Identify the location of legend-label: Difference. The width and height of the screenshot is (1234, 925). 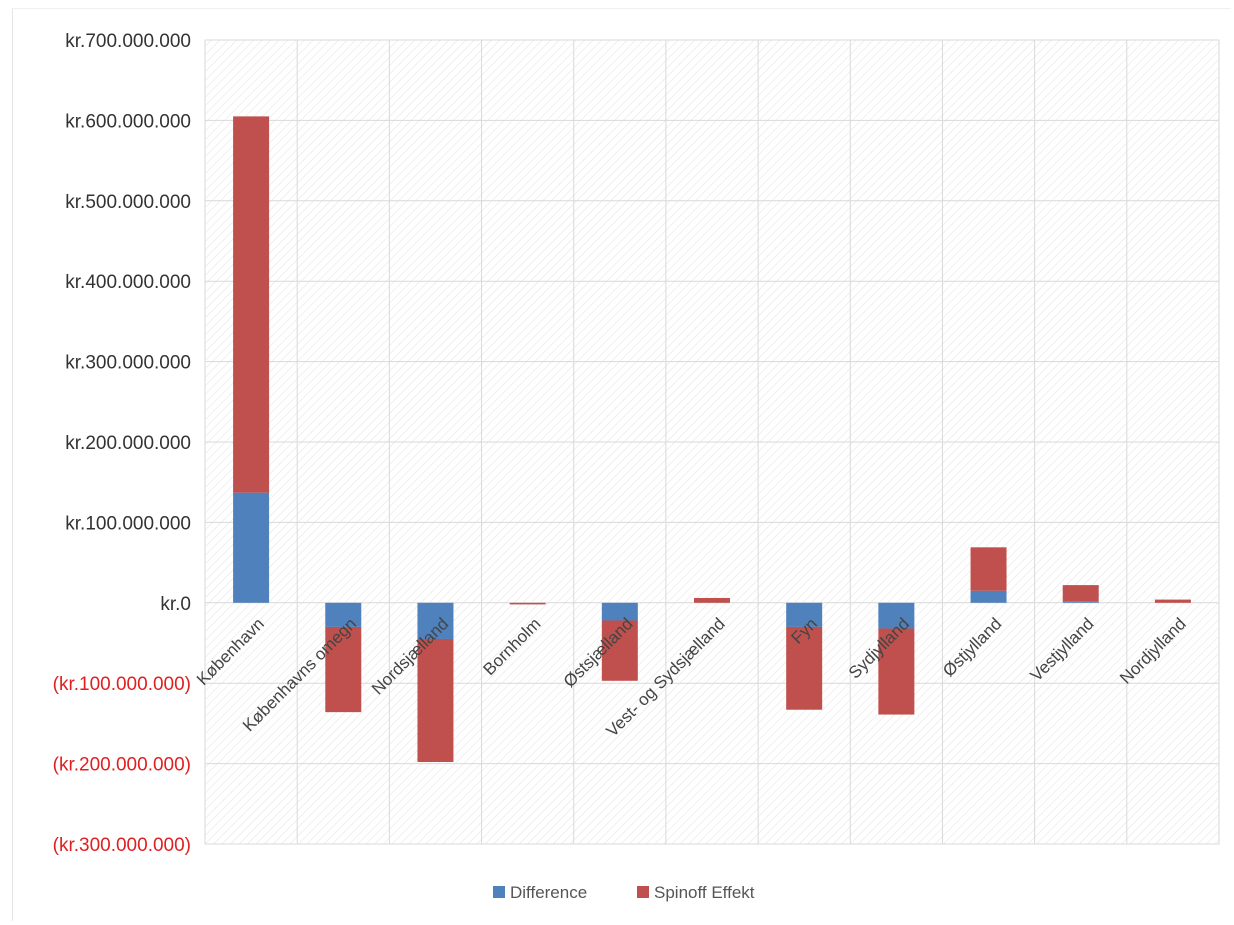
(548, 892).